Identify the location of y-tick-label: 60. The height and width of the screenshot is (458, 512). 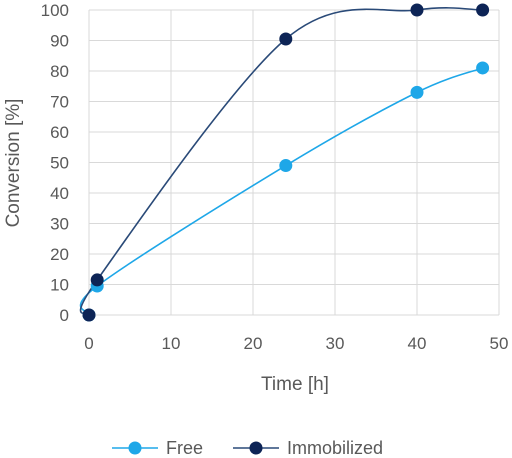
(59, 132).